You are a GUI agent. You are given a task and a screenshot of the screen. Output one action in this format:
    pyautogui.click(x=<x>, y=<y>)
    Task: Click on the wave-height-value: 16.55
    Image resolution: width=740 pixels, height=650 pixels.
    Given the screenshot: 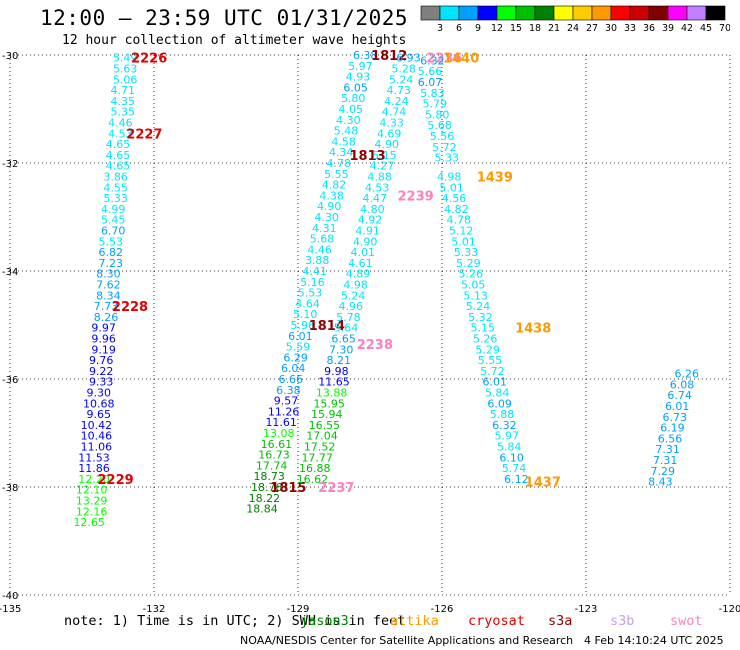 What is the action you would take?
    pyautogui.click(x=325, y=425)
    